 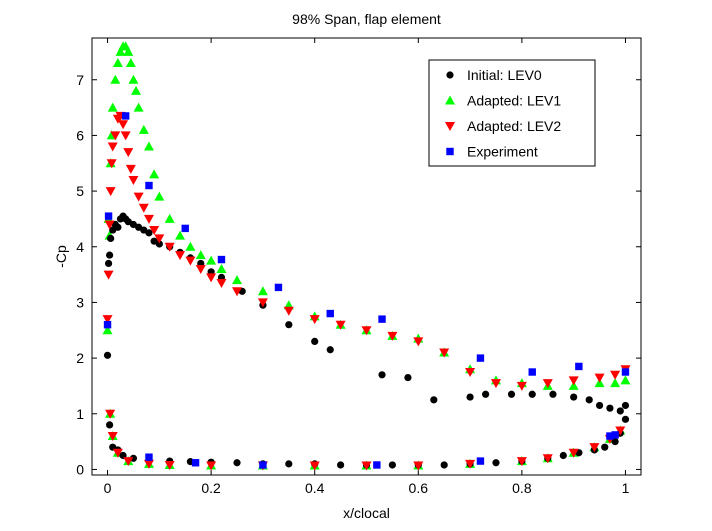 I want to click on legend-box, so click(x=512, y=113).